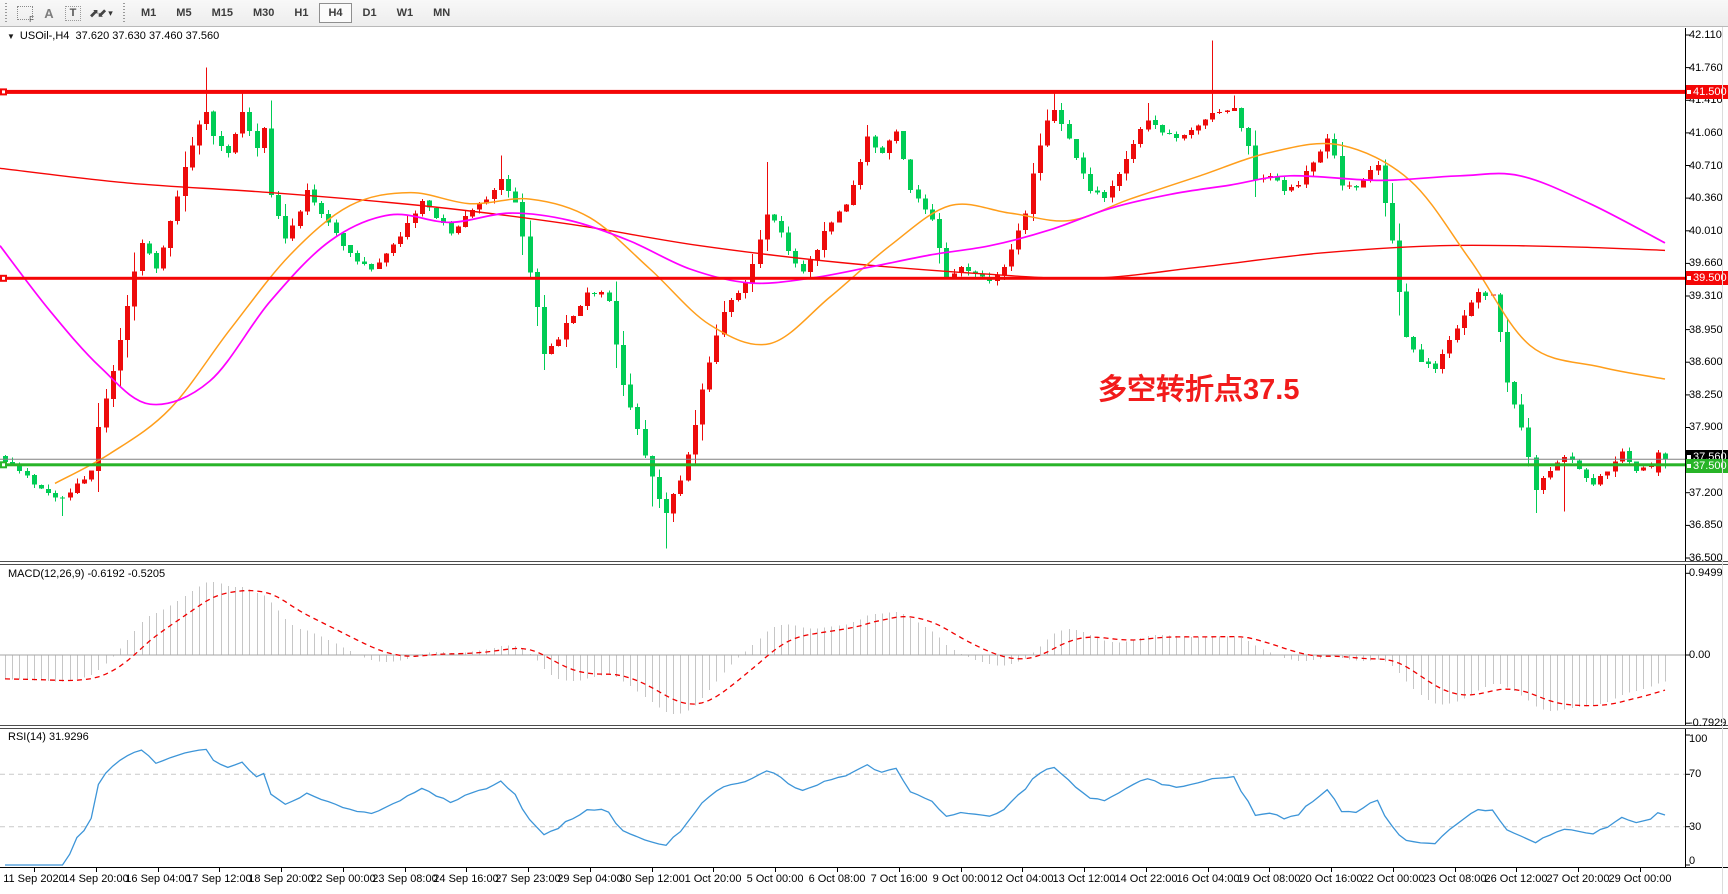 This screenshot has height=894, width=1728. I want to click on main-macd-divider, so click(864, 563).